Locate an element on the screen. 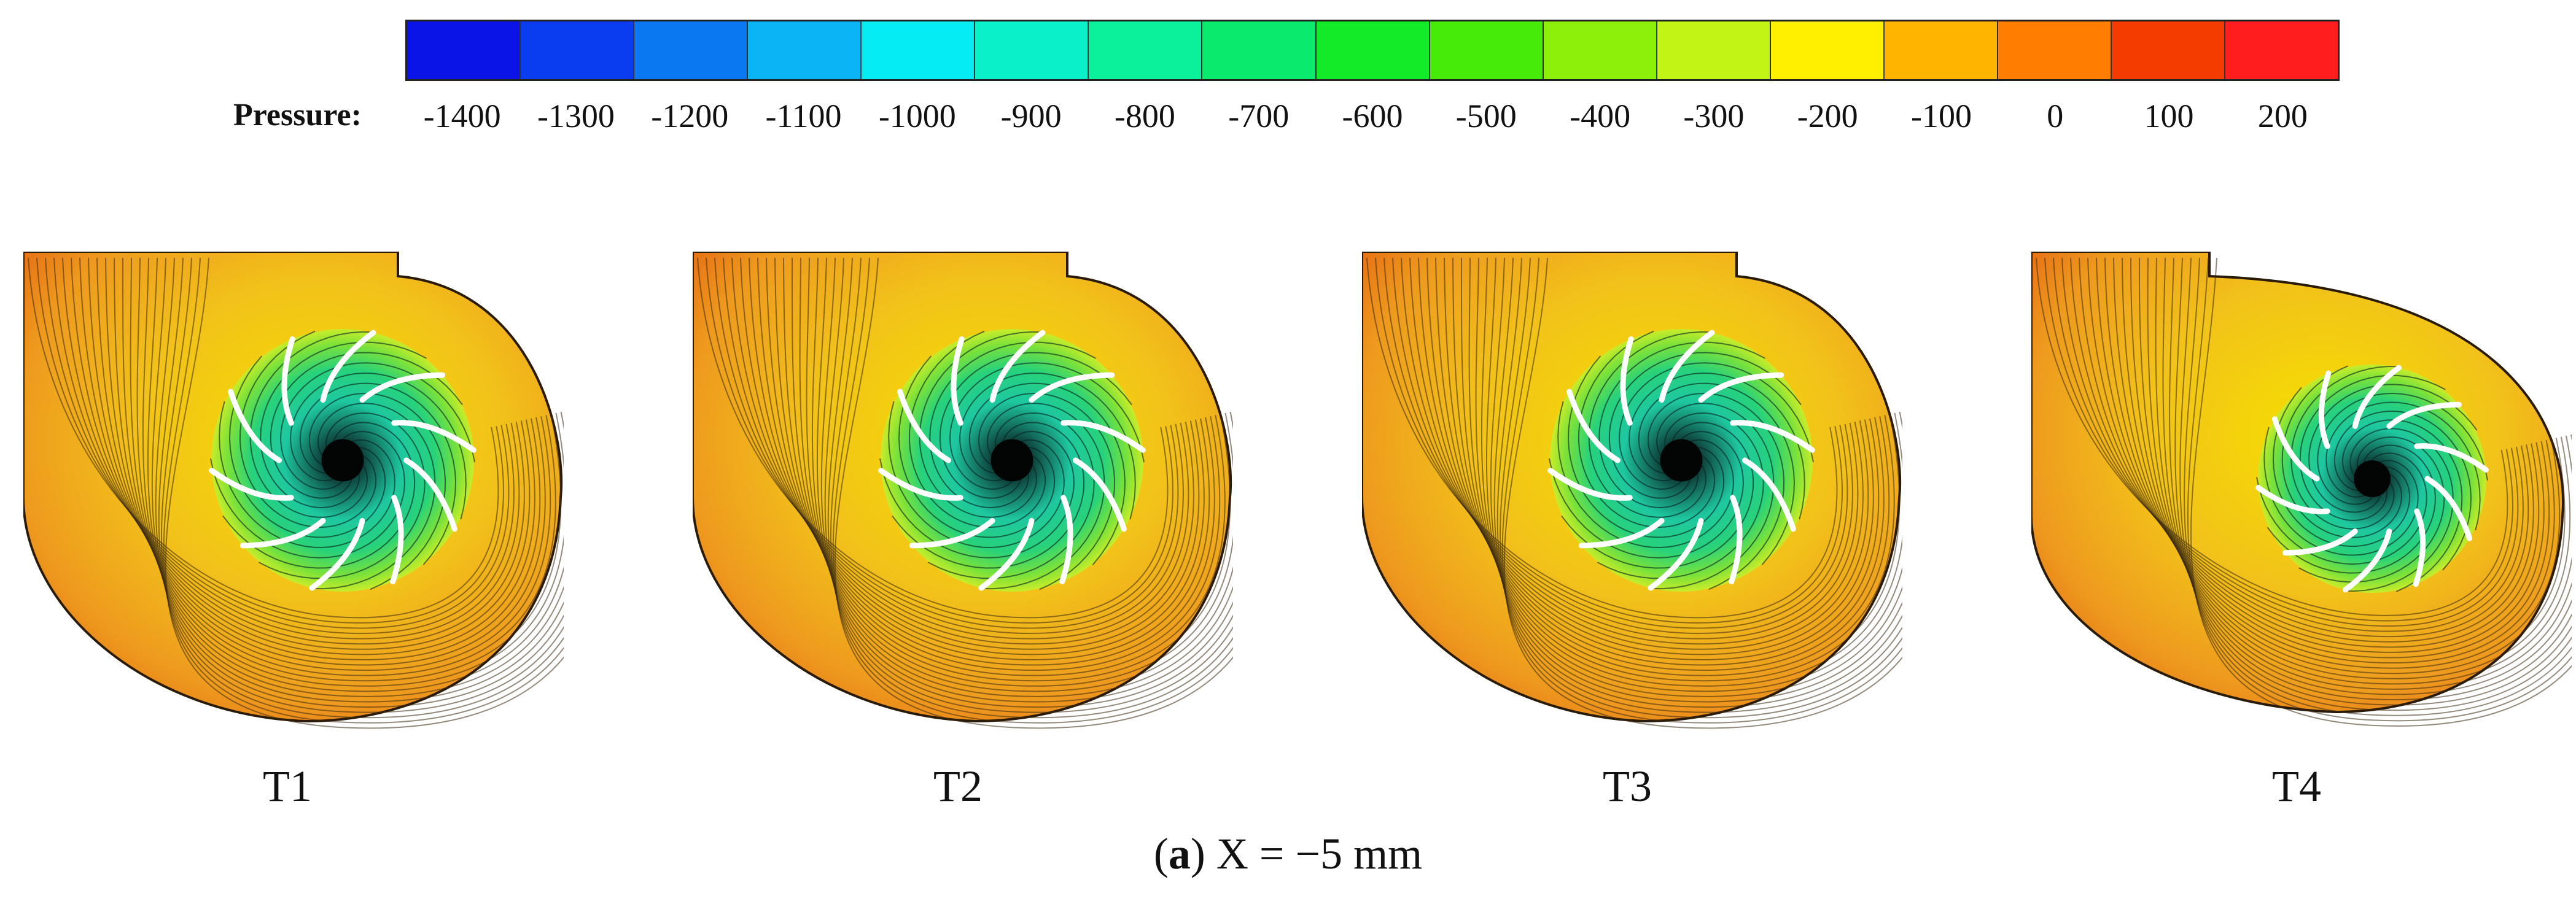 Image resolution: width=2576 pixels, height=901 pixels. figure-caption: (a) X = −5 mm is located at coordinates (1288, 854).